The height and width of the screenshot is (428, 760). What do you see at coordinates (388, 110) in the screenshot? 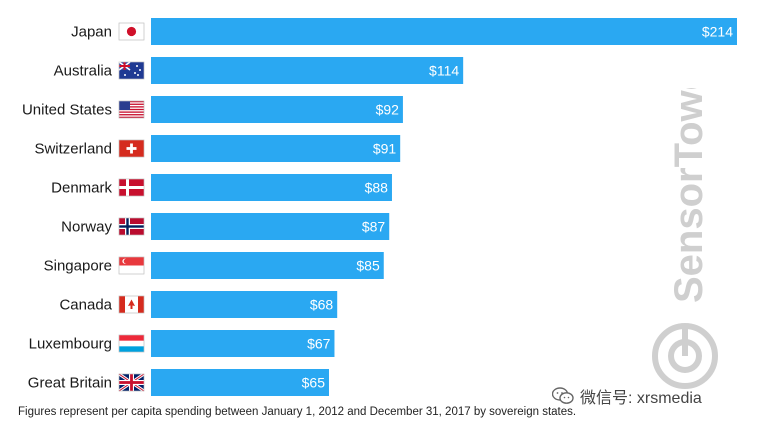
I see `value-label: $92` at bounding box center [388, 110].